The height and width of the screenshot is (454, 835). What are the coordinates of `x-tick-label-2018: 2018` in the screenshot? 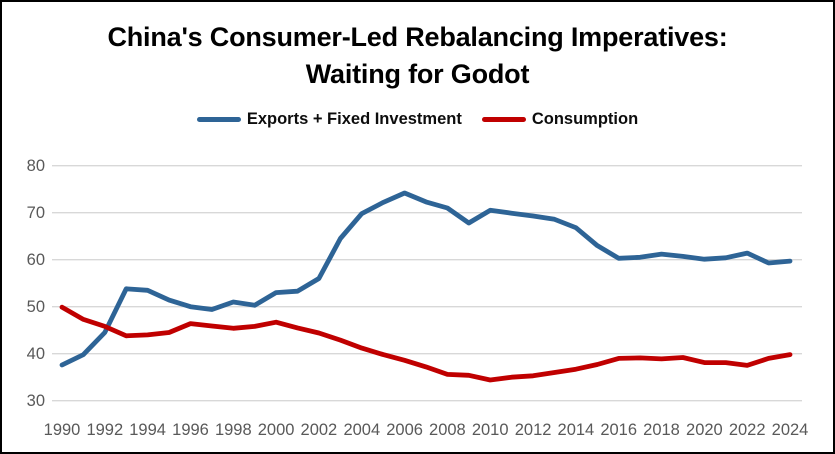 It's located at (661, 430).